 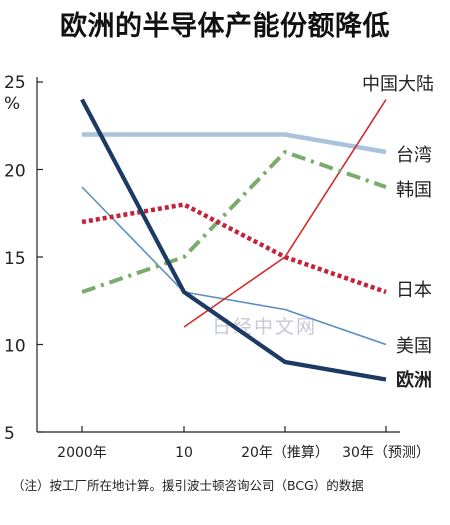 What do you see at coordinates (188, 485) in the screenshot?
I see `footnote: （注）按工厂所在地计算。援引波士顿咨询公司（BCG）的数据` at bounding box center [188, 485].